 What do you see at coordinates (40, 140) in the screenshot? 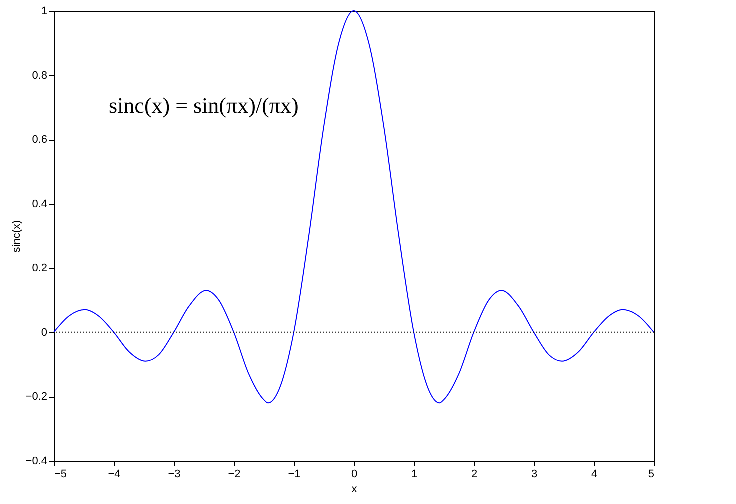
I see `y-tick-label: 0.6` at bounding box center [40, 140].